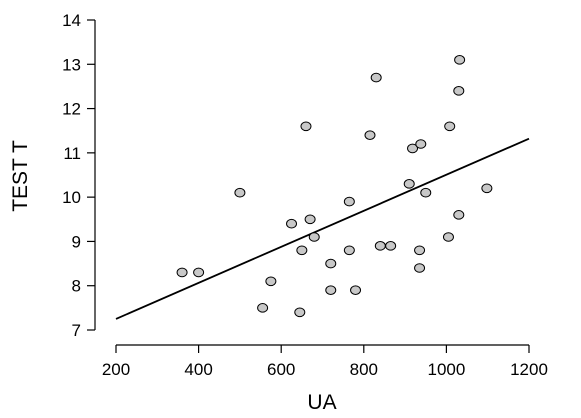  I want to click on y-tick-label: 9, so click(76, 241).